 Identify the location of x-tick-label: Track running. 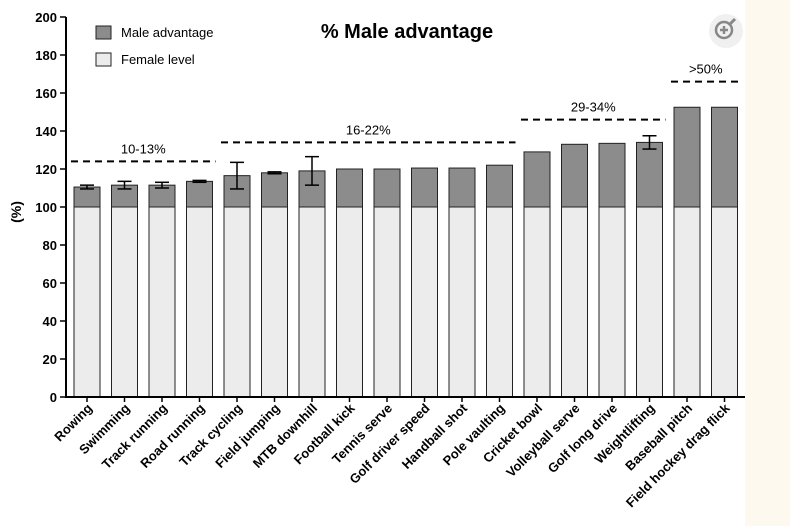
(134, 435).